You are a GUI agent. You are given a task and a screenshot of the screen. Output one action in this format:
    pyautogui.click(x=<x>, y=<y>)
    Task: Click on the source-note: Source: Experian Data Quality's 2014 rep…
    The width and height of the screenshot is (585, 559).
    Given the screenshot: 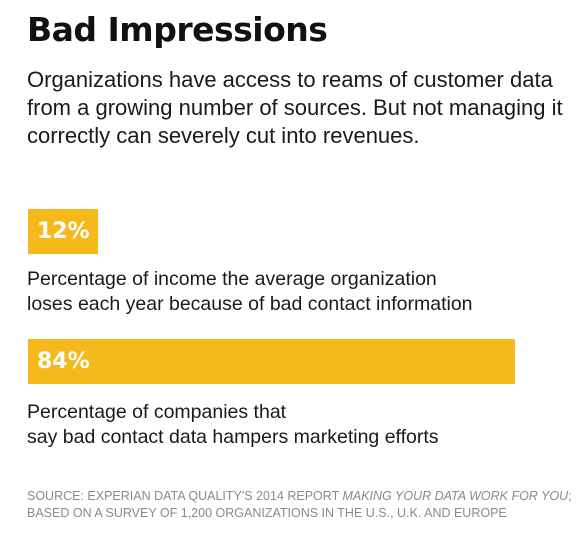 What is the action you would take?
    pyautogui.click(x=302, y=505)
    